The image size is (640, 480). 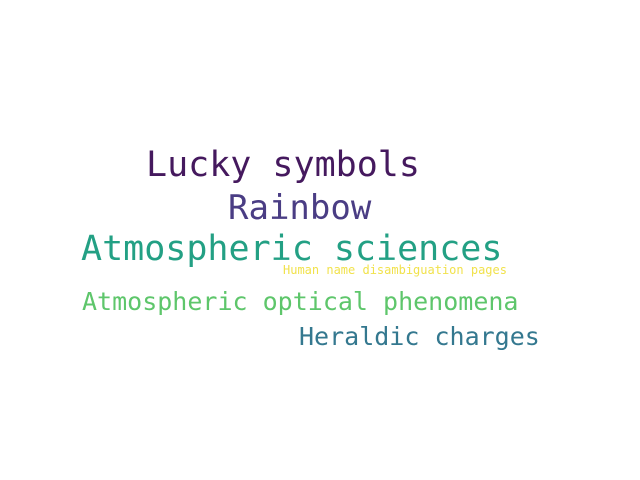 What do you see at coordinates (395, 270) in the screenshot?
I see `word-human-name-disambiguation-pages: Human name disambiguation pages` at bounding box center [395, 270].